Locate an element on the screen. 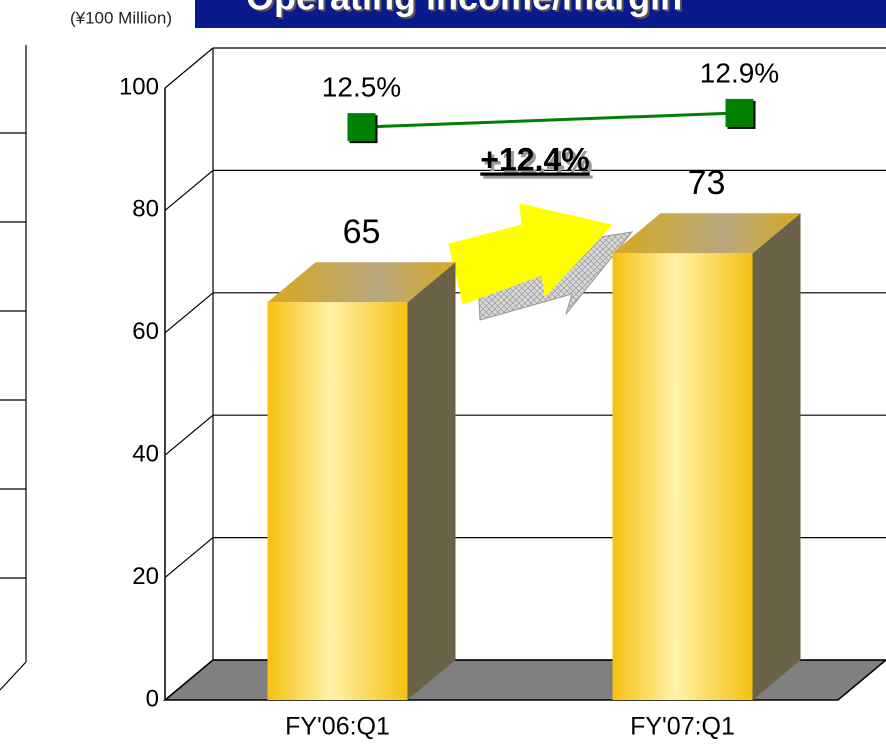 This screenshot has width=886, height=745. bar-value-label: 73 is located at coordinates (707, 183).